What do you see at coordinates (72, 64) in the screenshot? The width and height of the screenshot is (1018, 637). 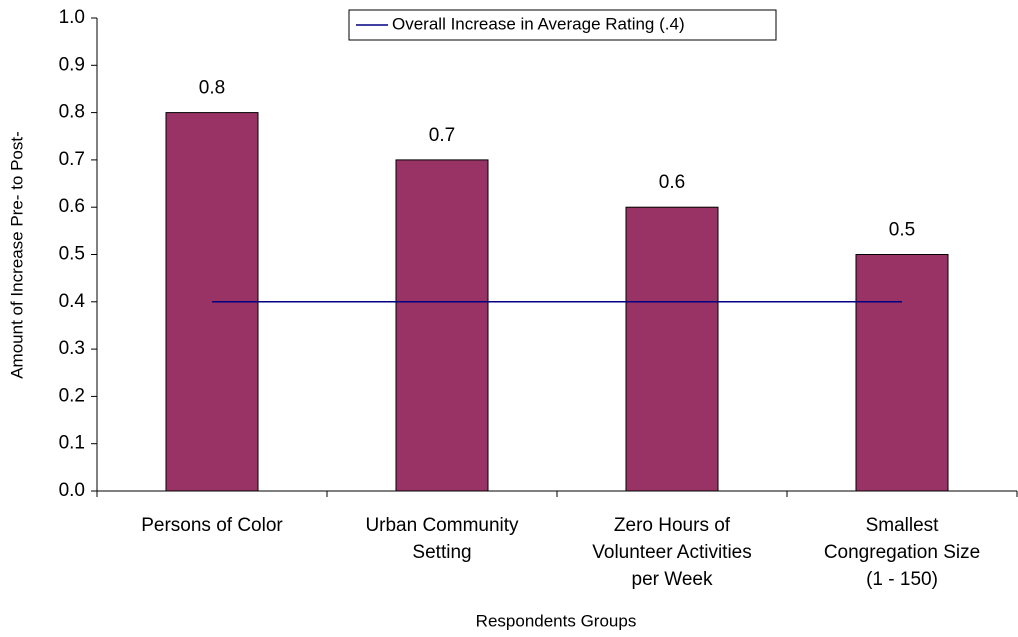 I see `y-tick-label: 0.9` at bounding box center [72, 64].